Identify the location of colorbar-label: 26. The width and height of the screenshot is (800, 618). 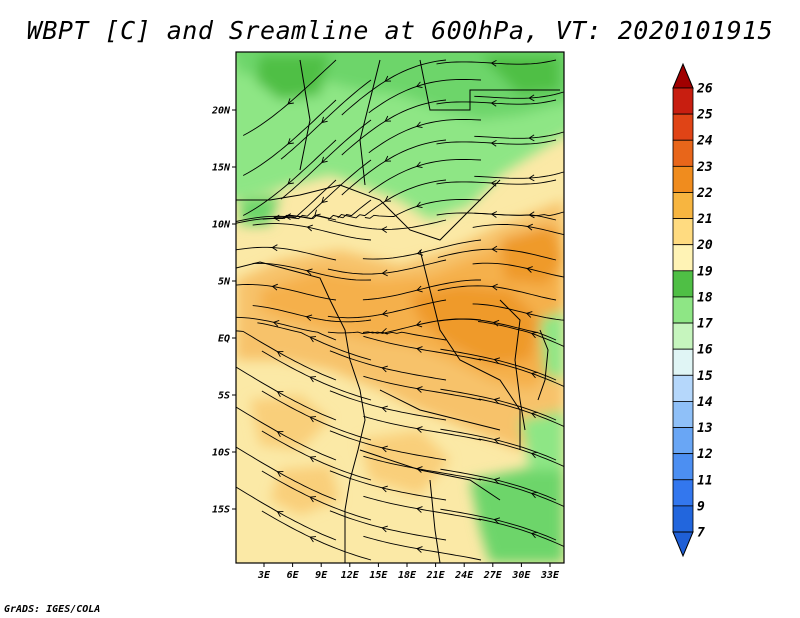
(704, 89).